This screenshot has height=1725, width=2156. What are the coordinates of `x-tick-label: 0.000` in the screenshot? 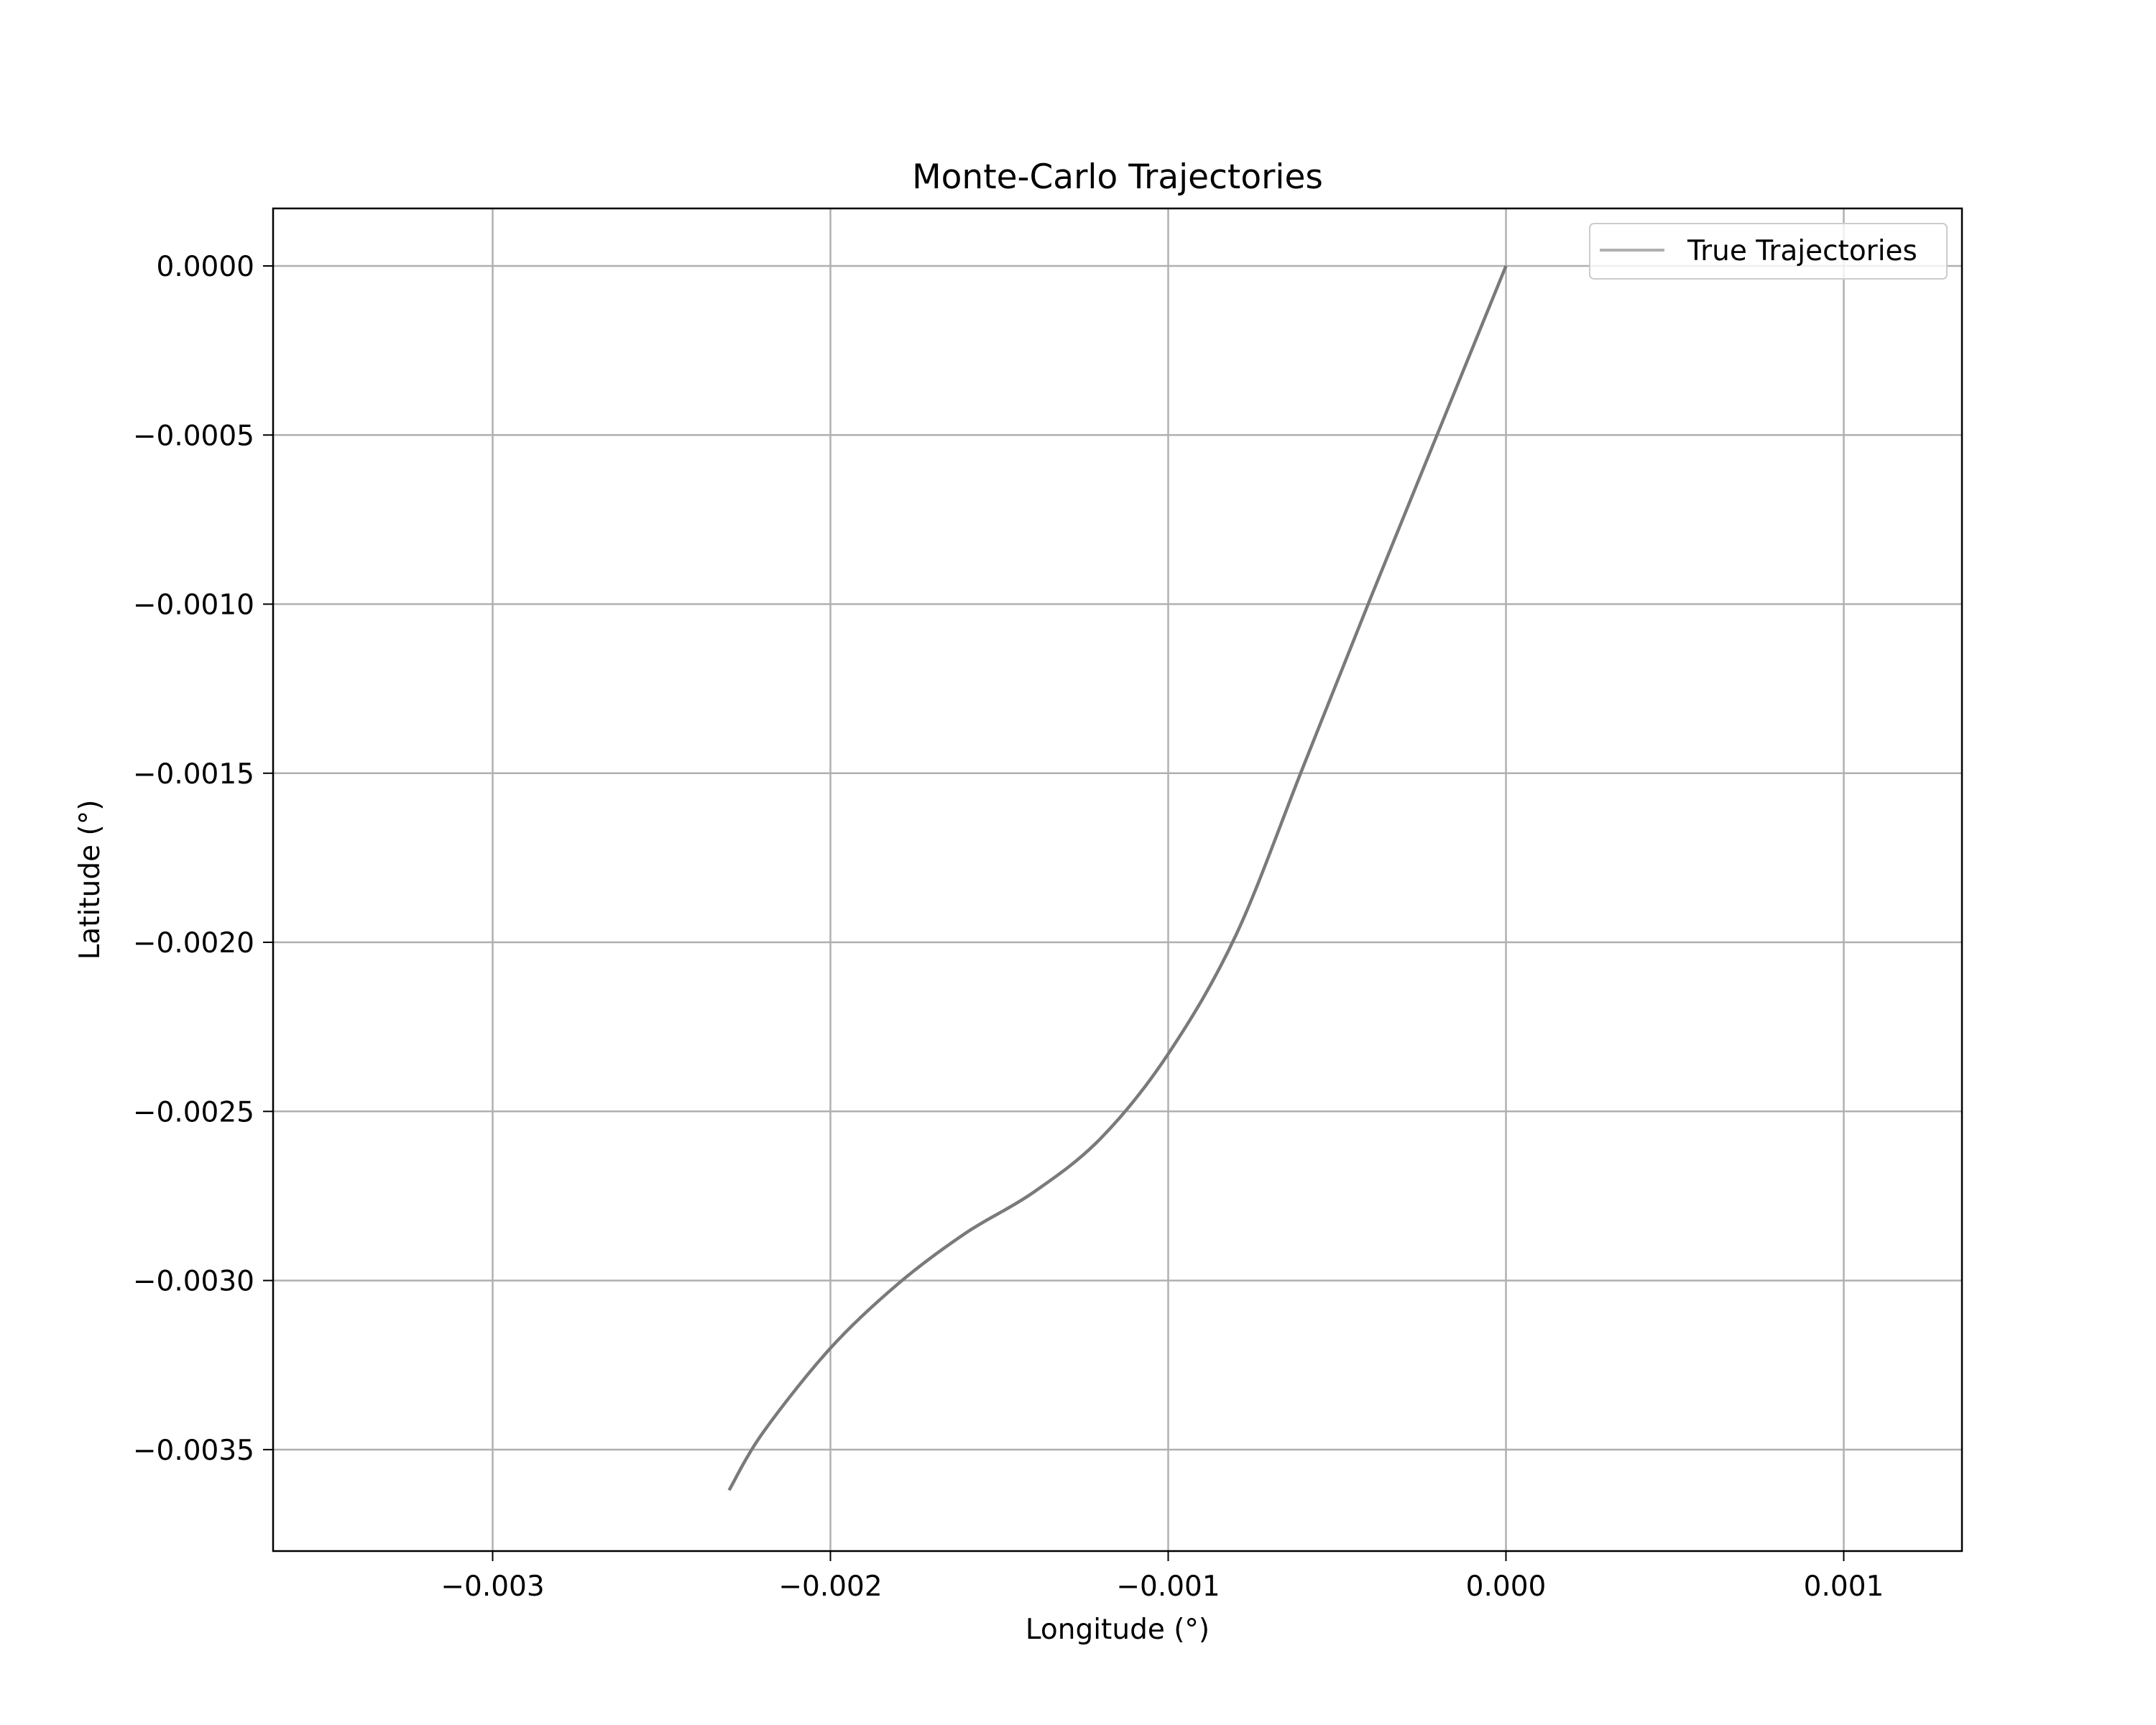 It's located at (1506, 1586).